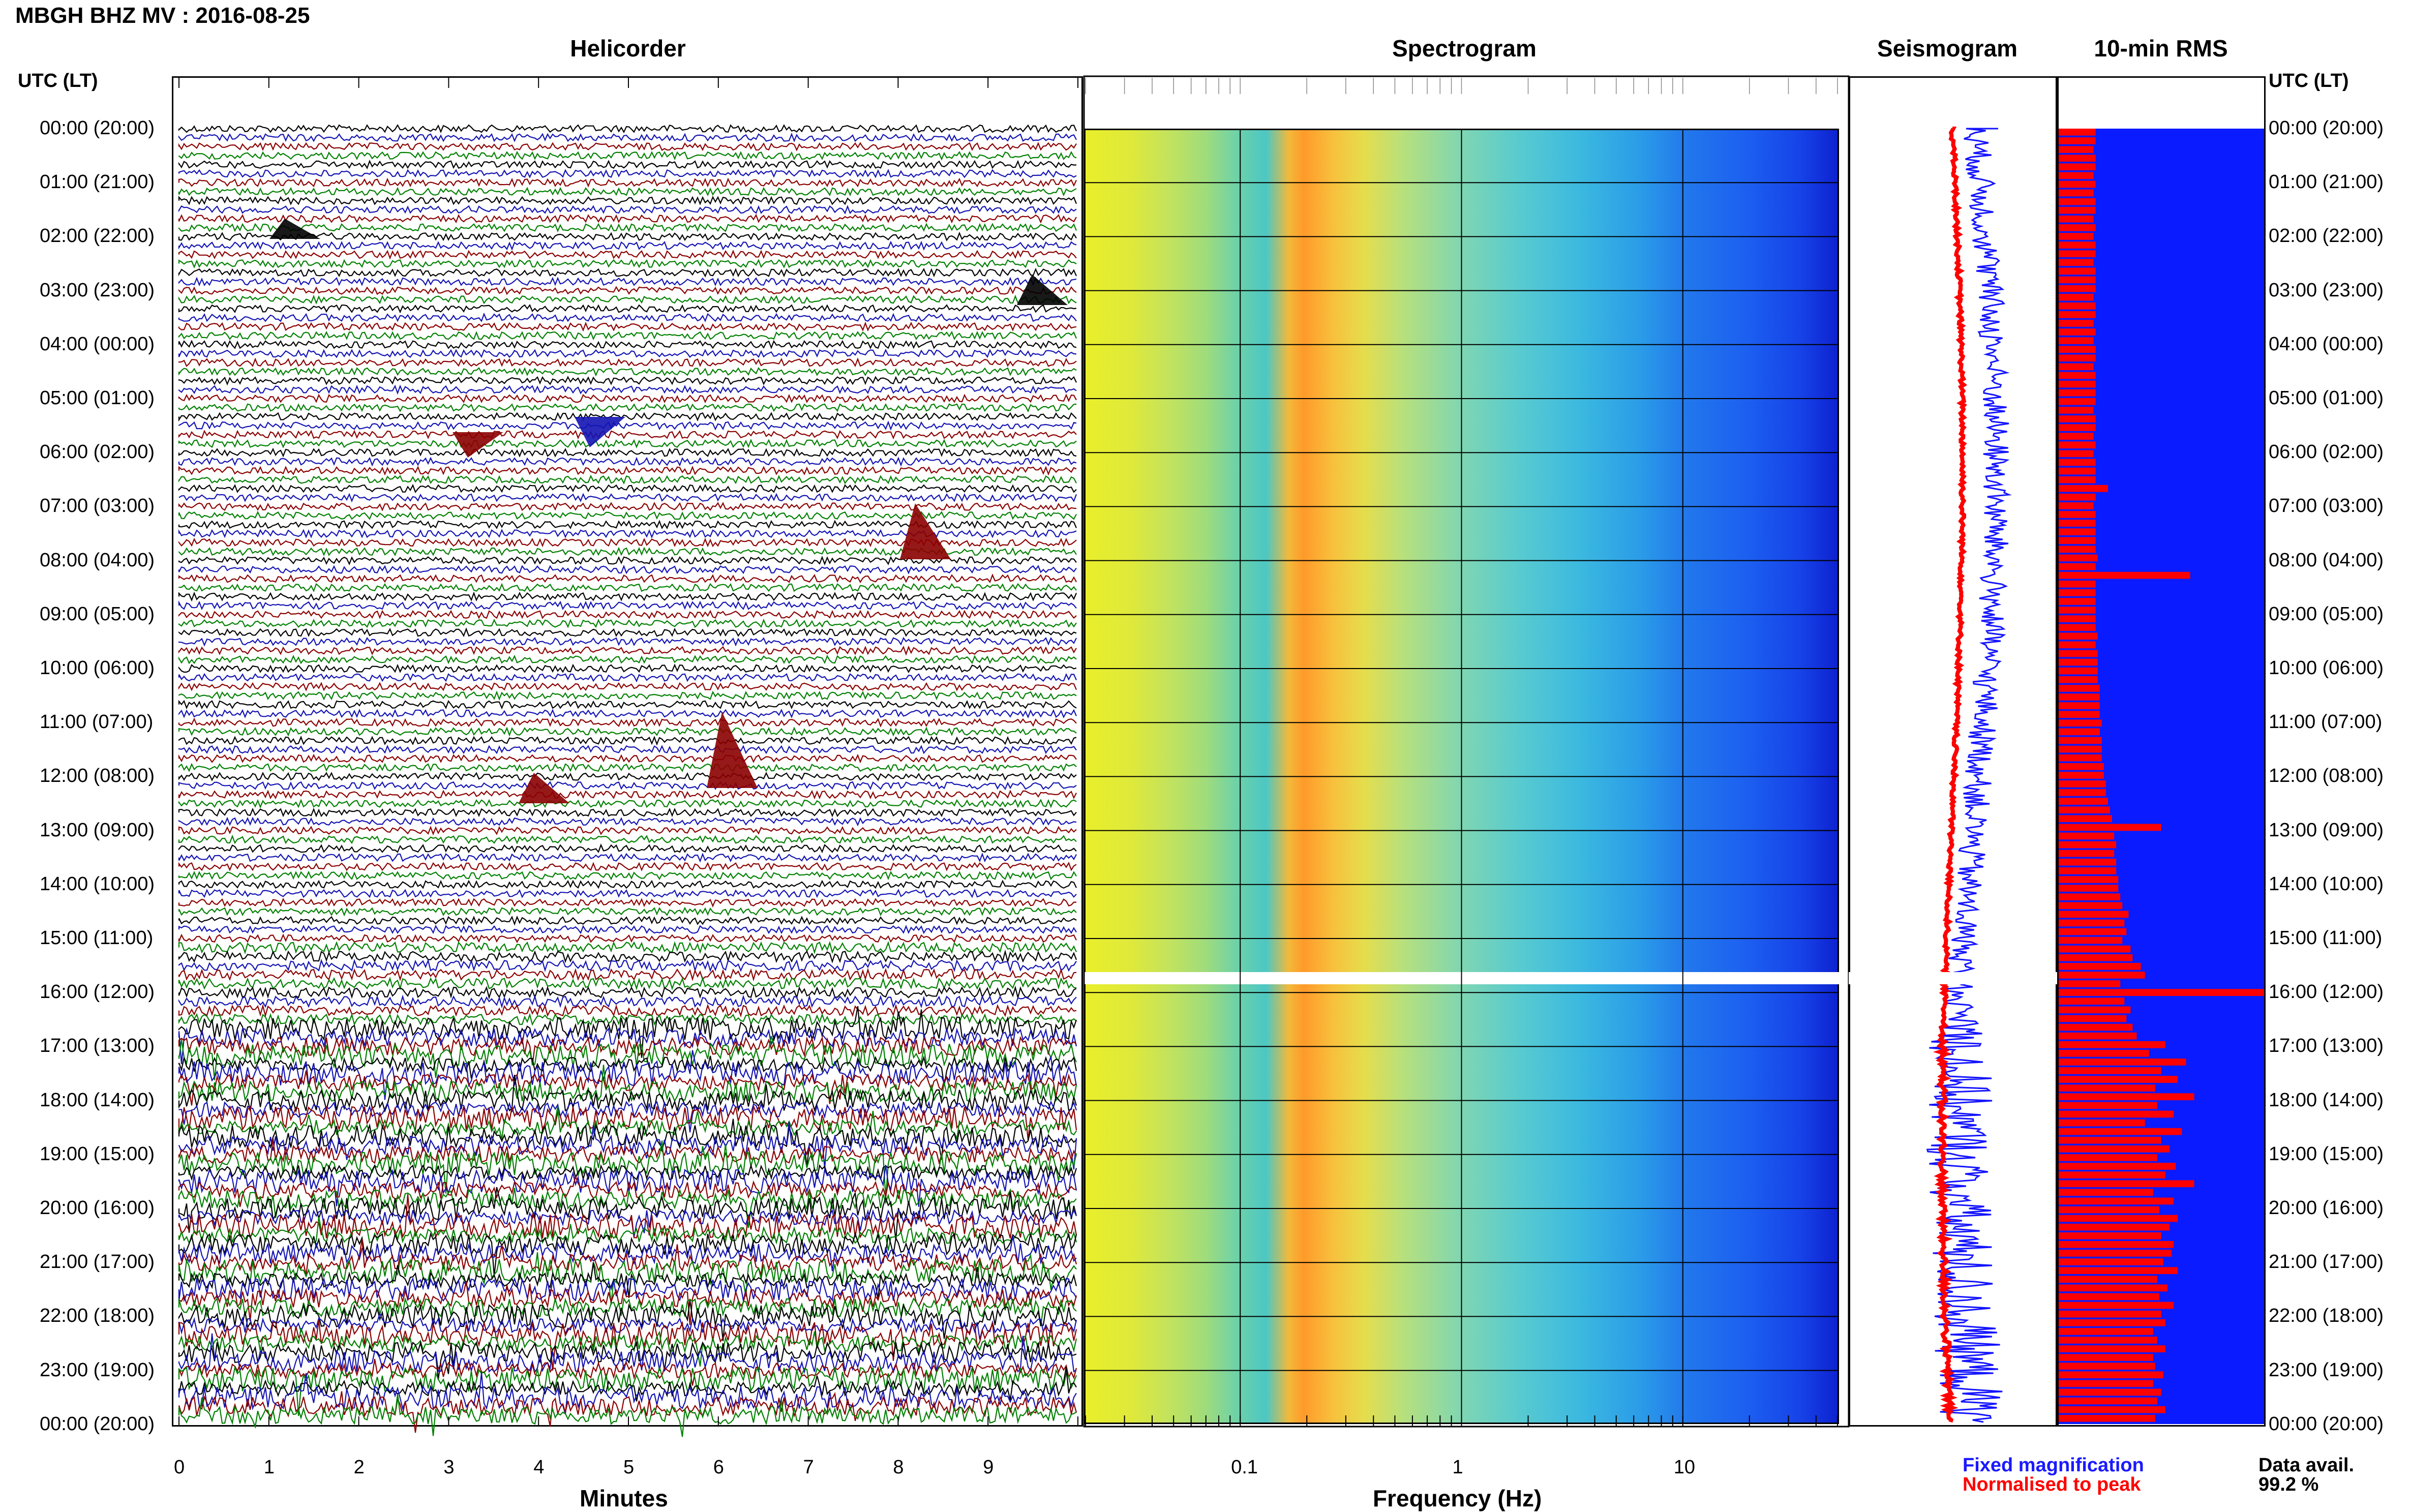  Describe the element at coordinates (97, 722) in the screenshot. I see `time-tick-left: 11:00 (07:00)` at that location.